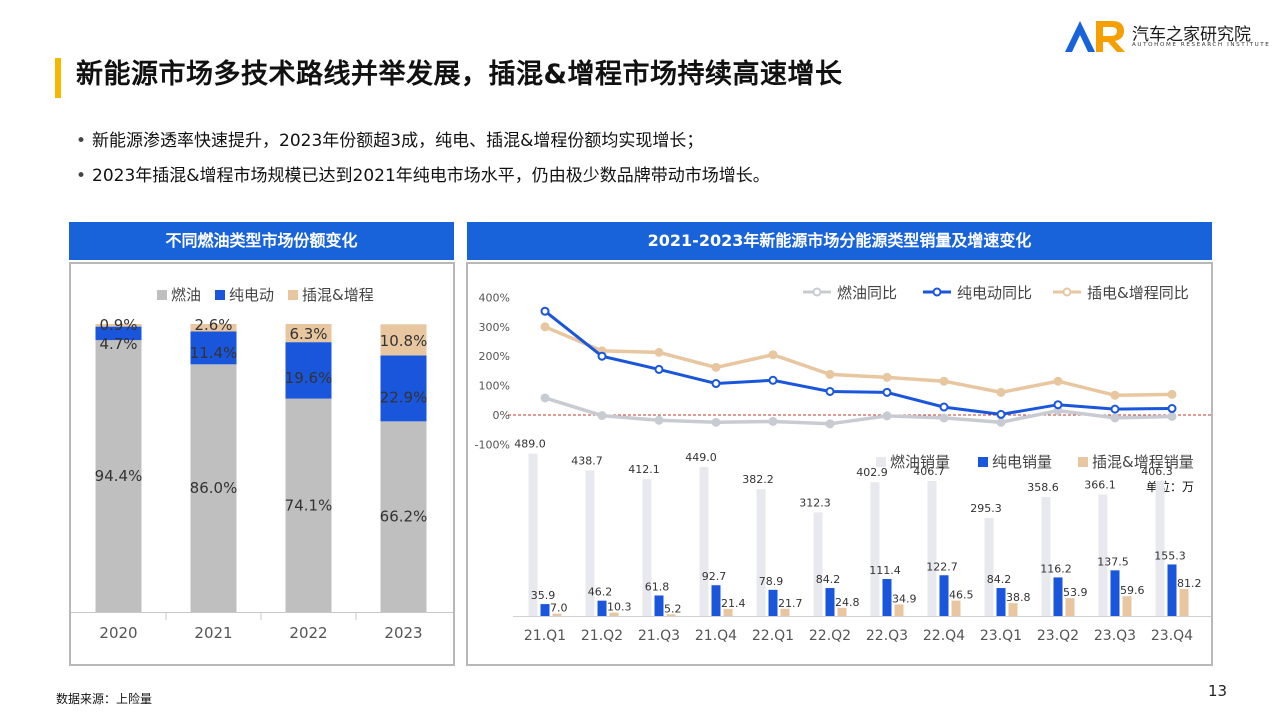 The height and width of the screenshot is (720, 1280). I want to click on x-tick-label: 23.Q4, so click(1172, 636).